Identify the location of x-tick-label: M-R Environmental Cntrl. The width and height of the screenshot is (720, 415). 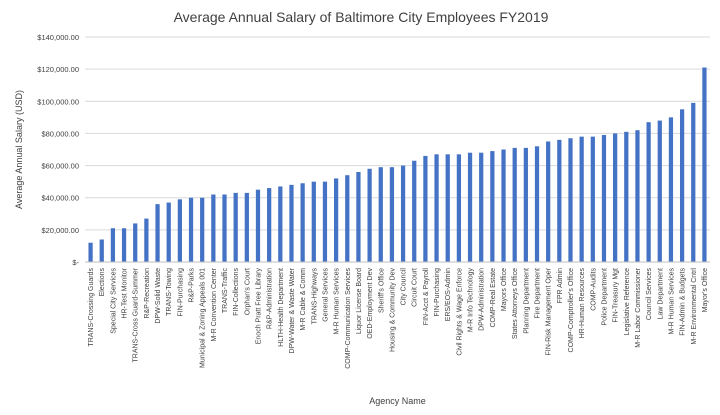
(694, 306).